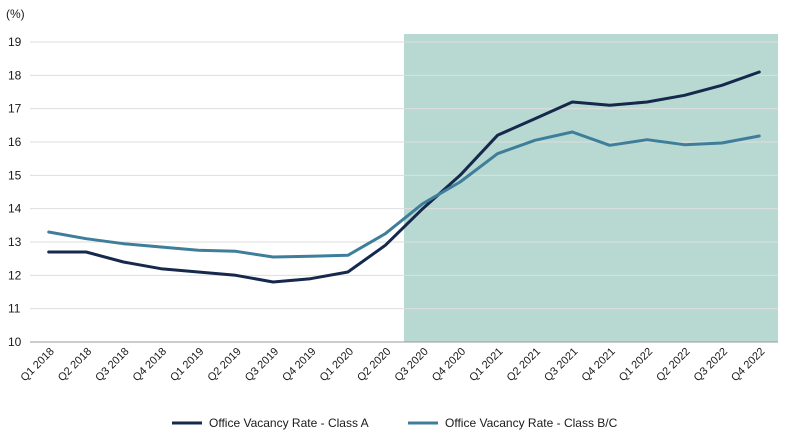  I want to click on x-tick-label: Q3 2021, so click(561, 365).